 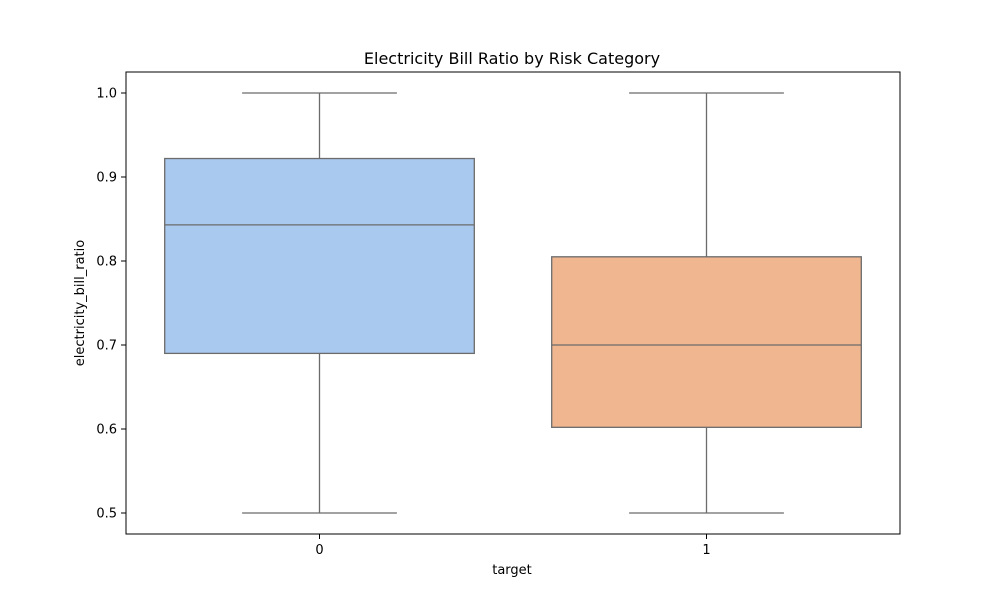 What do you see at coordinates (706, 550) in the screenshot?
I see `x-tick-label: 1` at bounding box center [706, 550].